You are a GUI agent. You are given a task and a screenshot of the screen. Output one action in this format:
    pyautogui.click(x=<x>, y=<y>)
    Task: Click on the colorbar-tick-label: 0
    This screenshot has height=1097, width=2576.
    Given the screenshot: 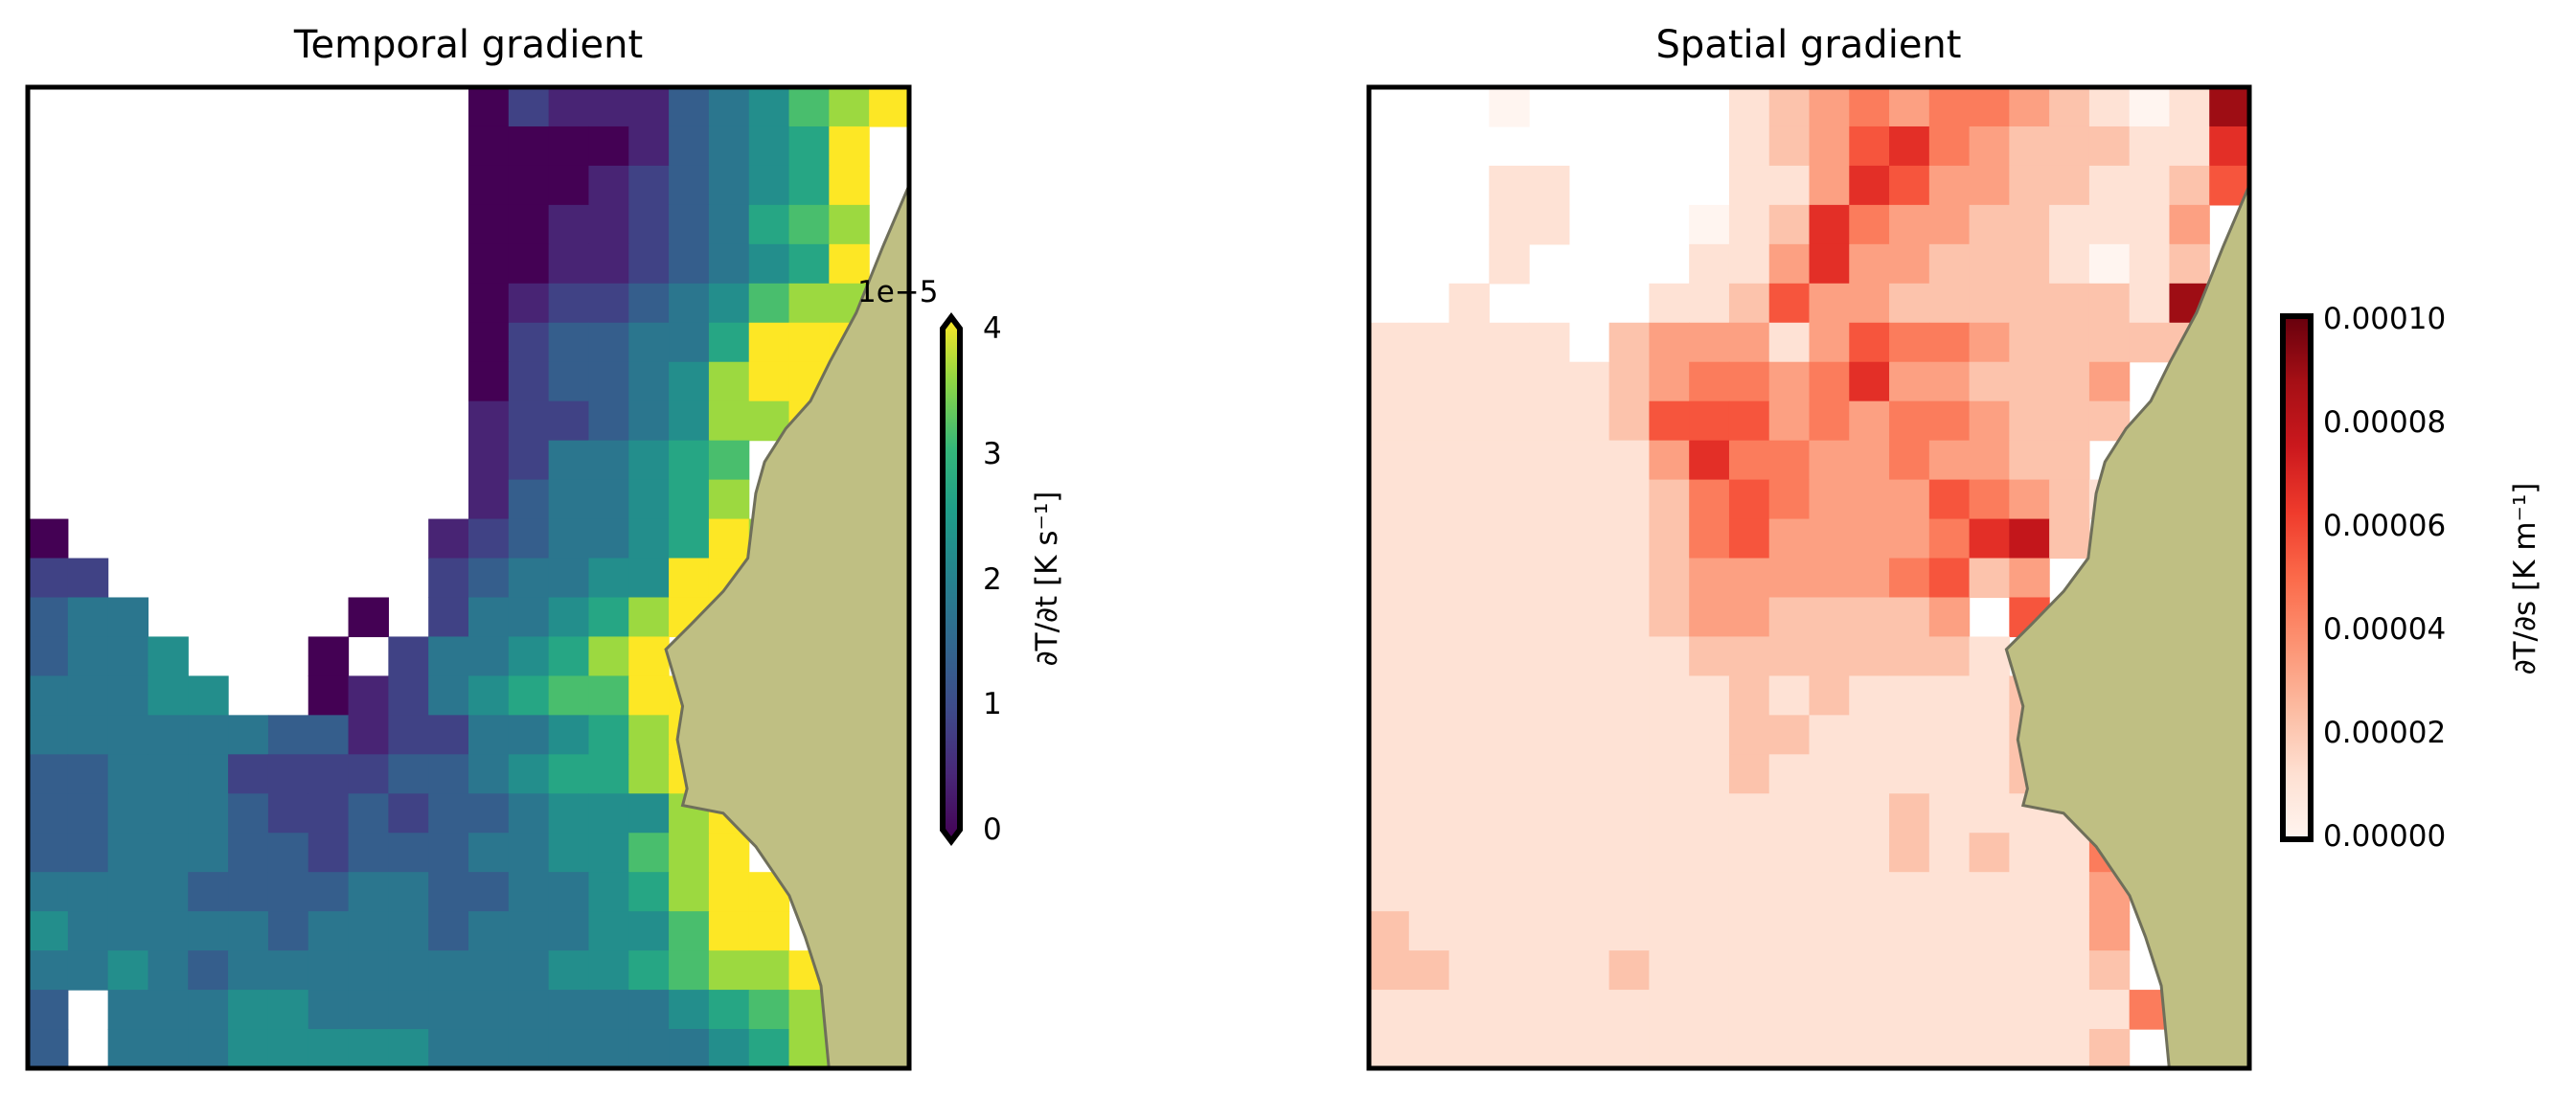 What is the action you would take?
    pyautogui.click(x=993, y=829)
    